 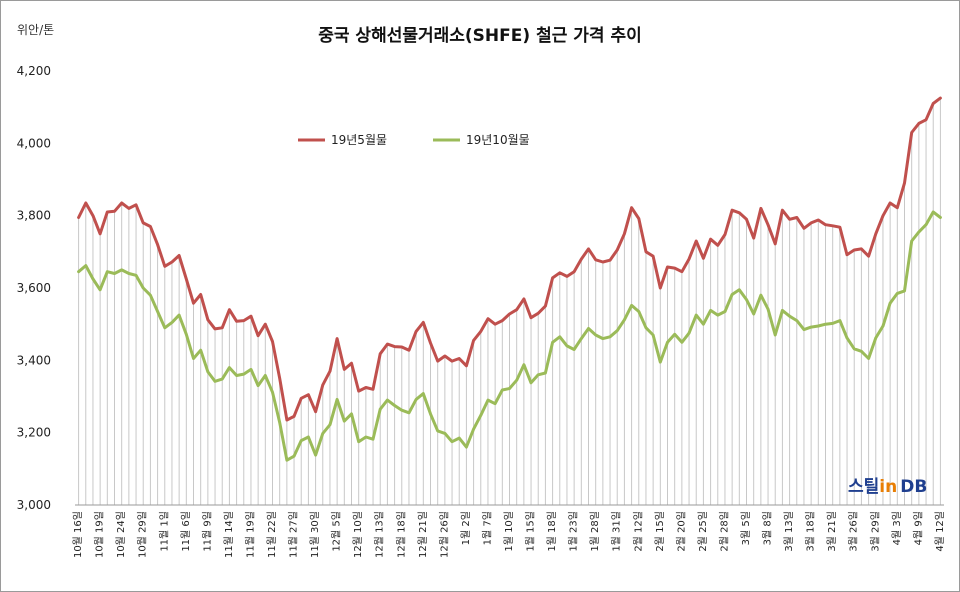 I want to click on x-tick-label: 4월 12일, so click(x=940, y=531).